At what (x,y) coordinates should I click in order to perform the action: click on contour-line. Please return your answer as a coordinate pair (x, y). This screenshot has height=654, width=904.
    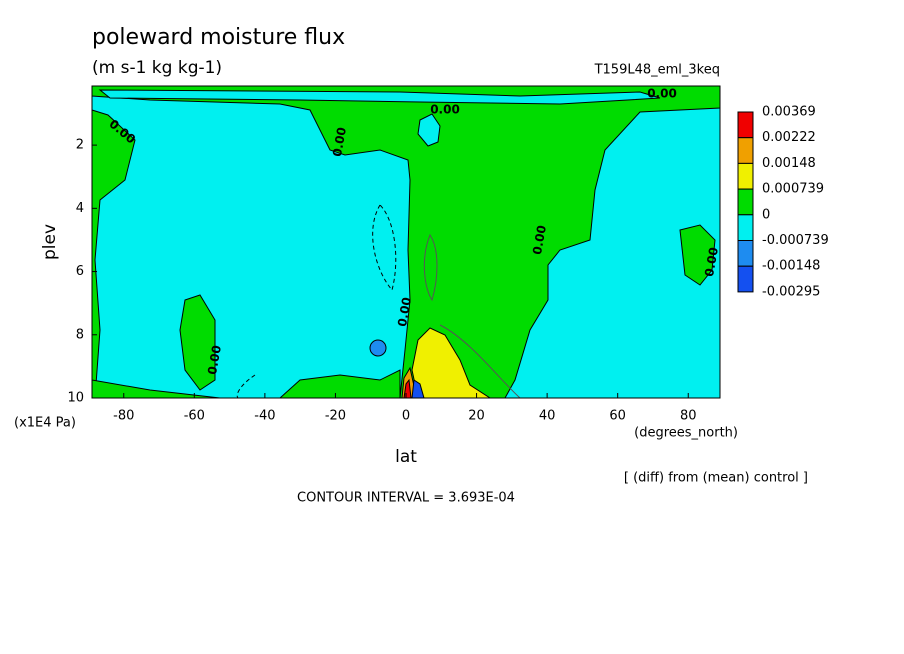
    Looking at the image, I should click on (472, 316).